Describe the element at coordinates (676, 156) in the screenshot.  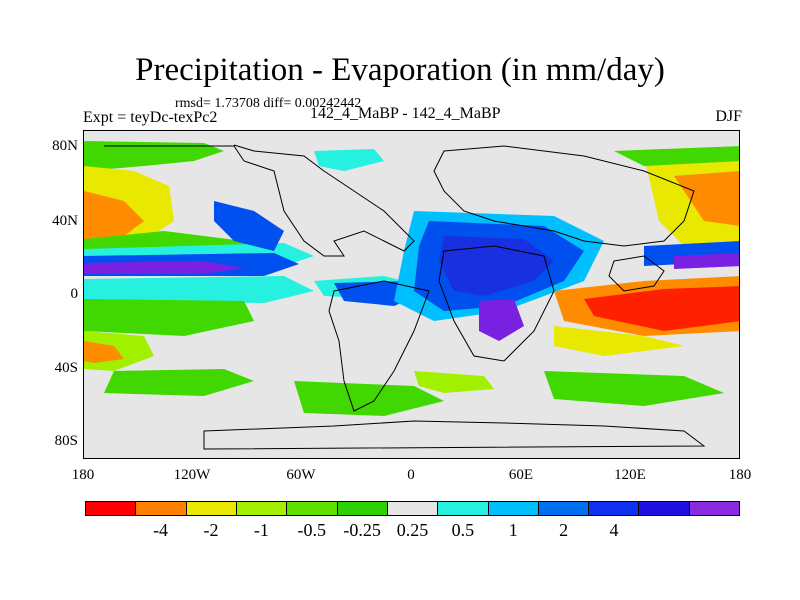
I see `field-green-ne-pacific` at that location.